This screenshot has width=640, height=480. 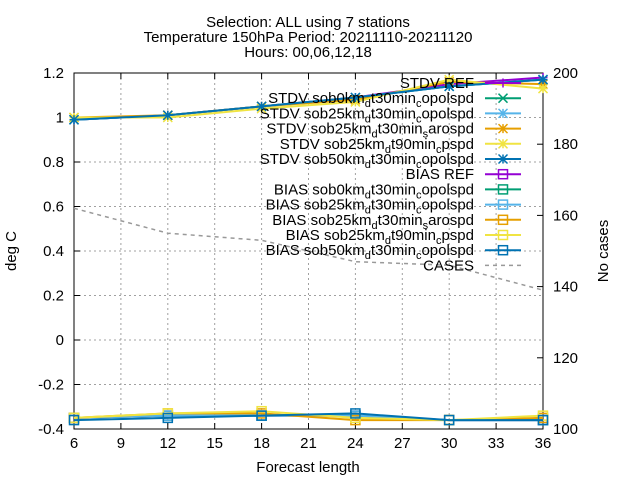 What do you see at coordinates (121, 443) in the screenshot?
I see `x-tick-label: 9` at bounding box center [121, 443].